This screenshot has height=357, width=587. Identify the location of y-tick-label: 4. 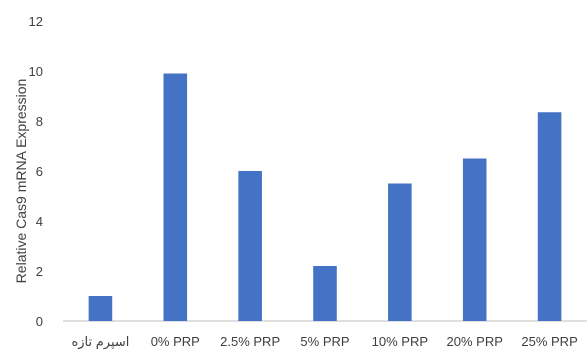
(39, 221).